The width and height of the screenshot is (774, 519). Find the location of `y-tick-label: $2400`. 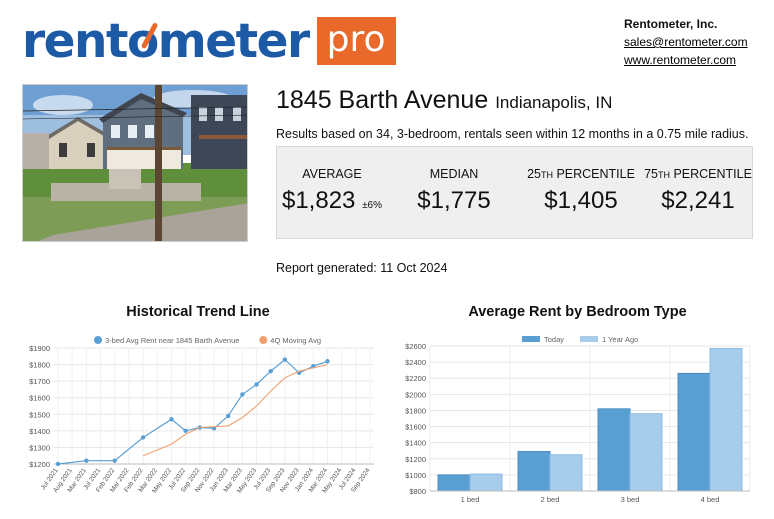

y-tick-label: $2400 is located at coordinates (415, 362).